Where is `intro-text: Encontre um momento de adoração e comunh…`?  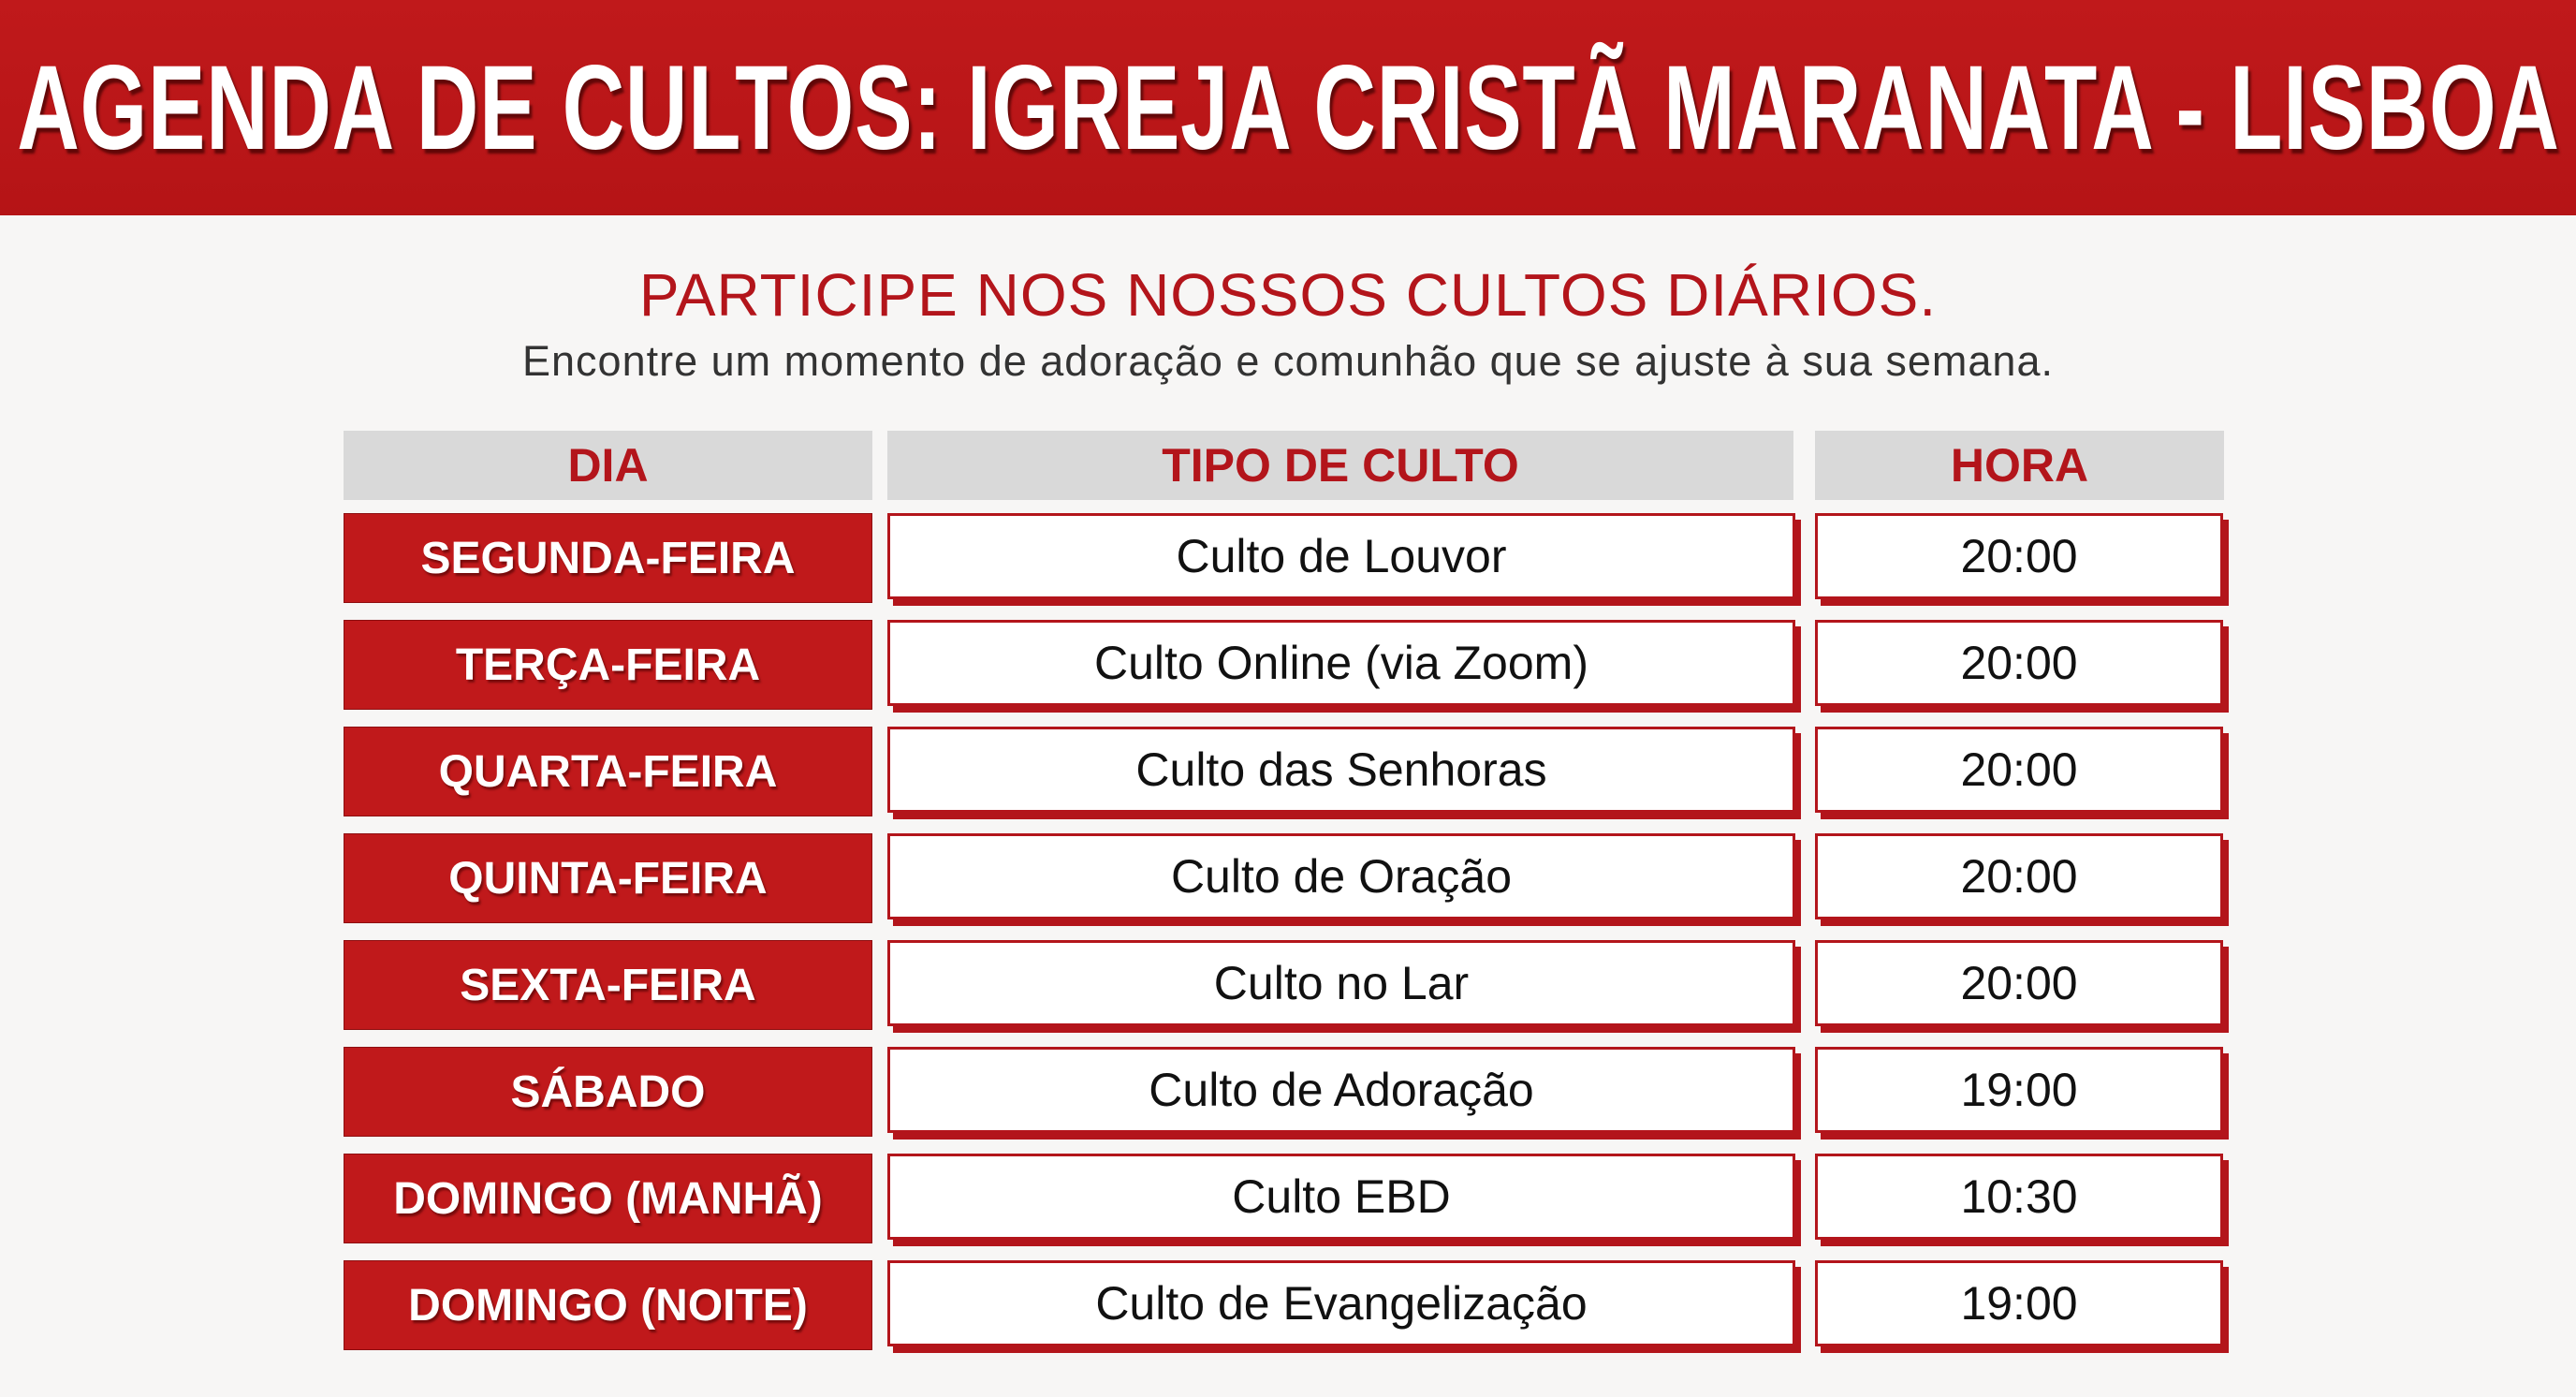
intro-text: Encontre um momento de adoração e comunh… is located at coordinates (1288, 361).